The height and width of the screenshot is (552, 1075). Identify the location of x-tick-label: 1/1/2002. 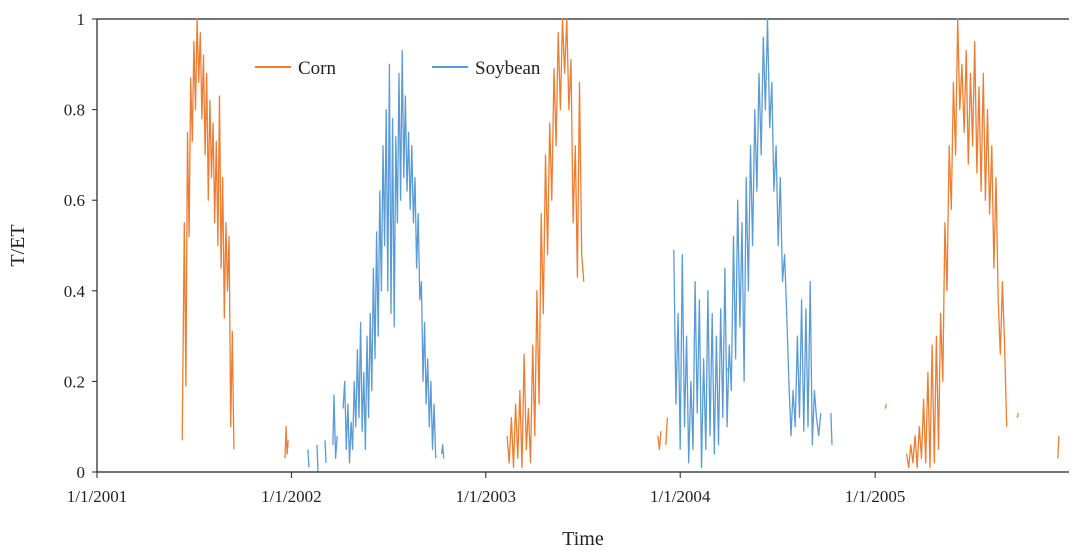
(291, 496).